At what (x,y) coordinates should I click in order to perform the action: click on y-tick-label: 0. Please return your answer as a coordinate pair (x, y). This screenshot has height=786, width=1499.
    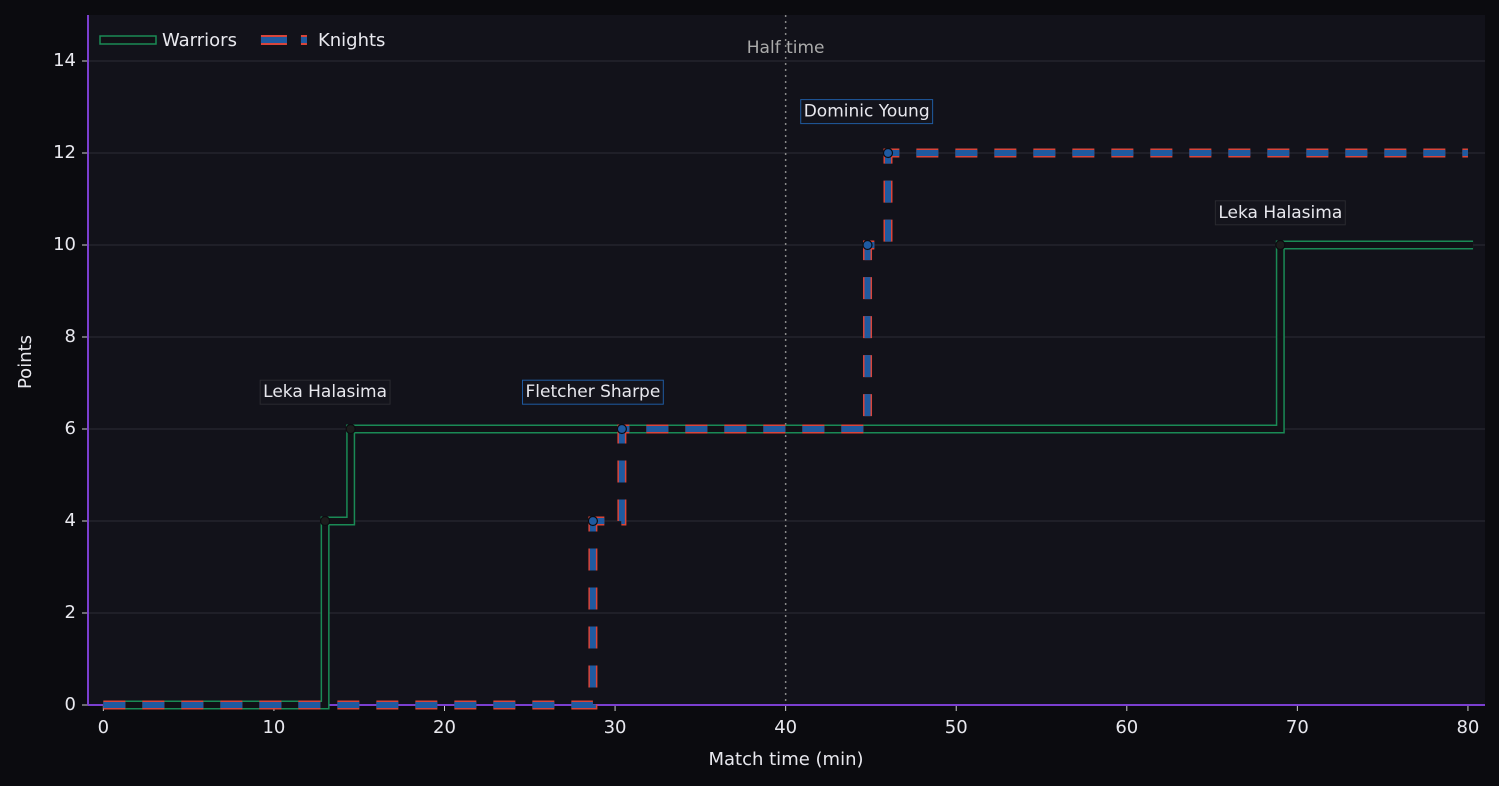
    Looking at the image, I should click on (70, 704).